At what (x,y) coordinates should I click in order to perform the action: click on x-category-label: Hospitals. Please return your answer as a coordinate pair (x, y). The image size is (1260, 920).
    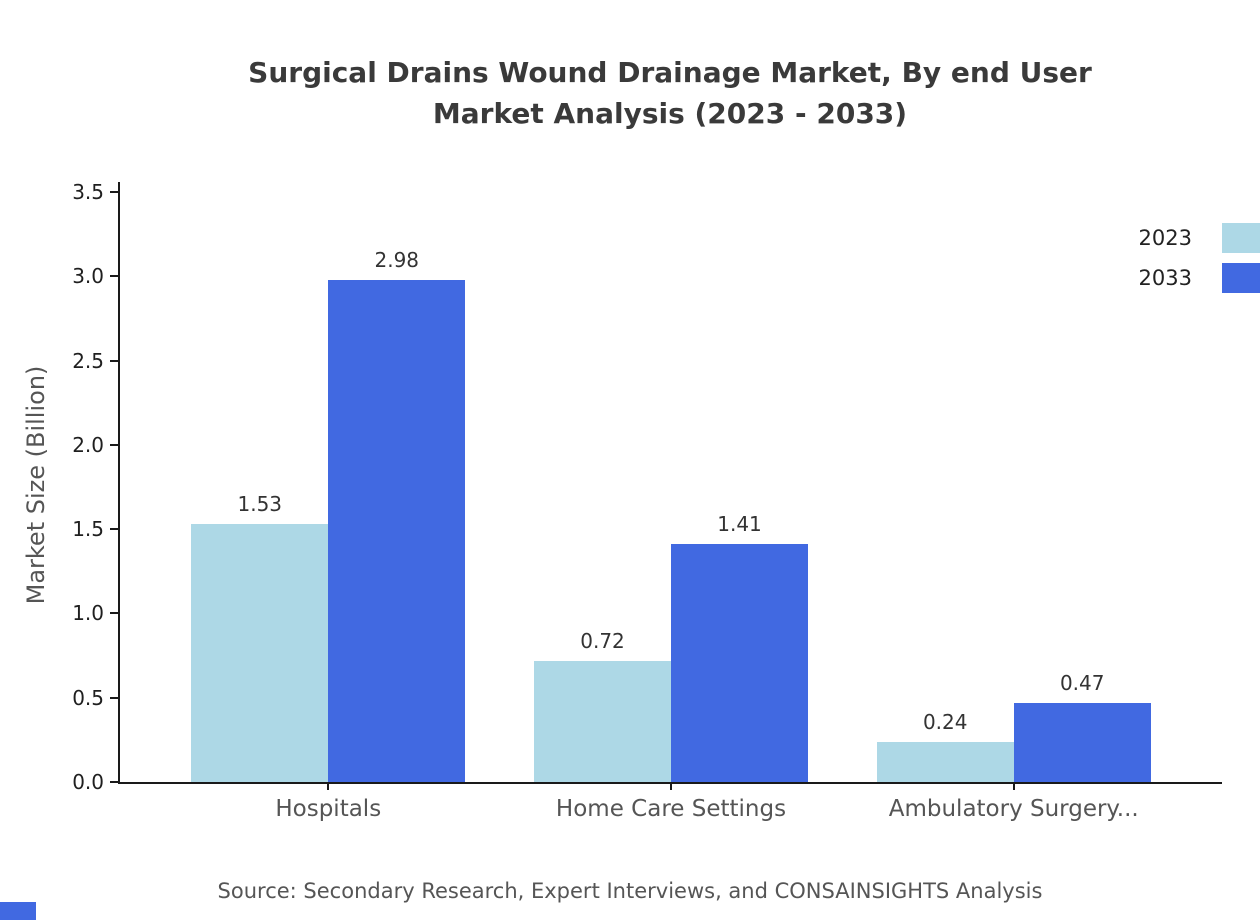
    Looking at the image, I should click on (328, 809).